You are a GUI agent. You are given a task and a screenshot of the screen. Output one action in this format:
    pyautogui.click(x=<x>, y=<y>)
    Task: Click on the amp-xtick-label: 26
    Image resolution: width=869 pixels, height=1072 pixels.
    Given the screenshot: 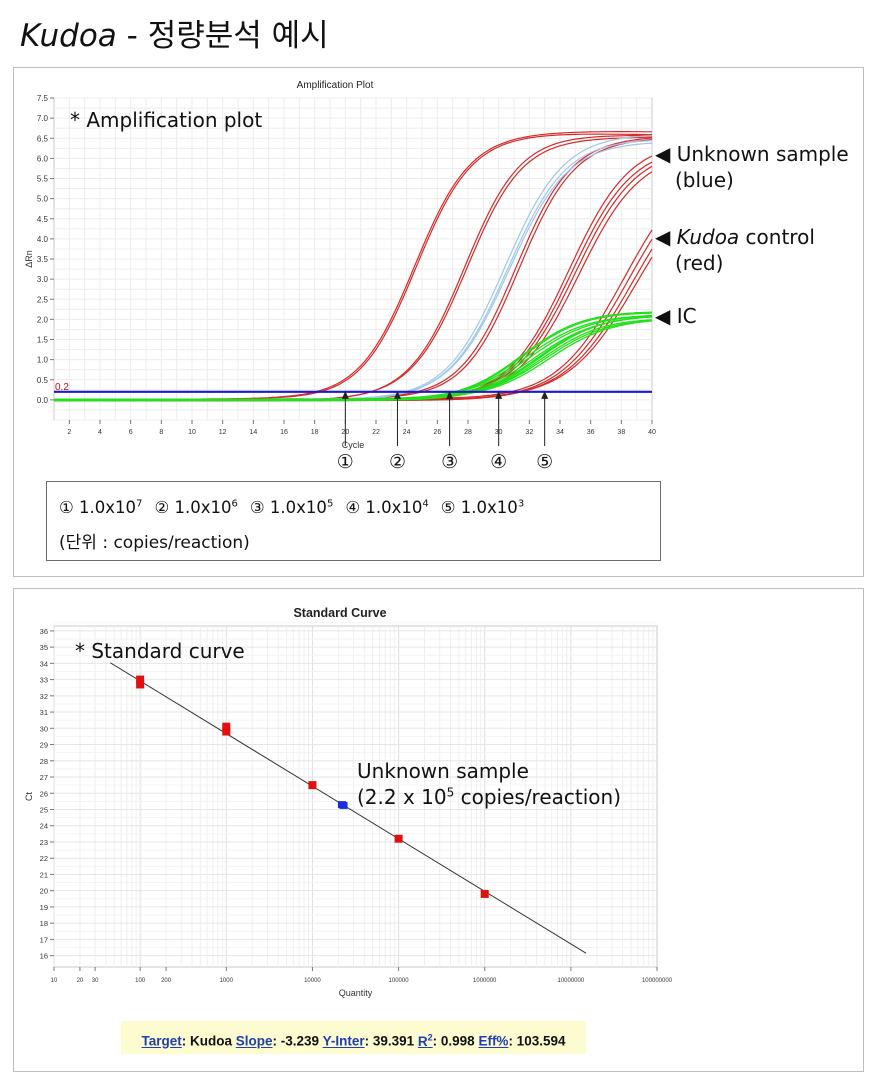 What is the action you would take?
    pyautogui.click(x=437, y=432)
    